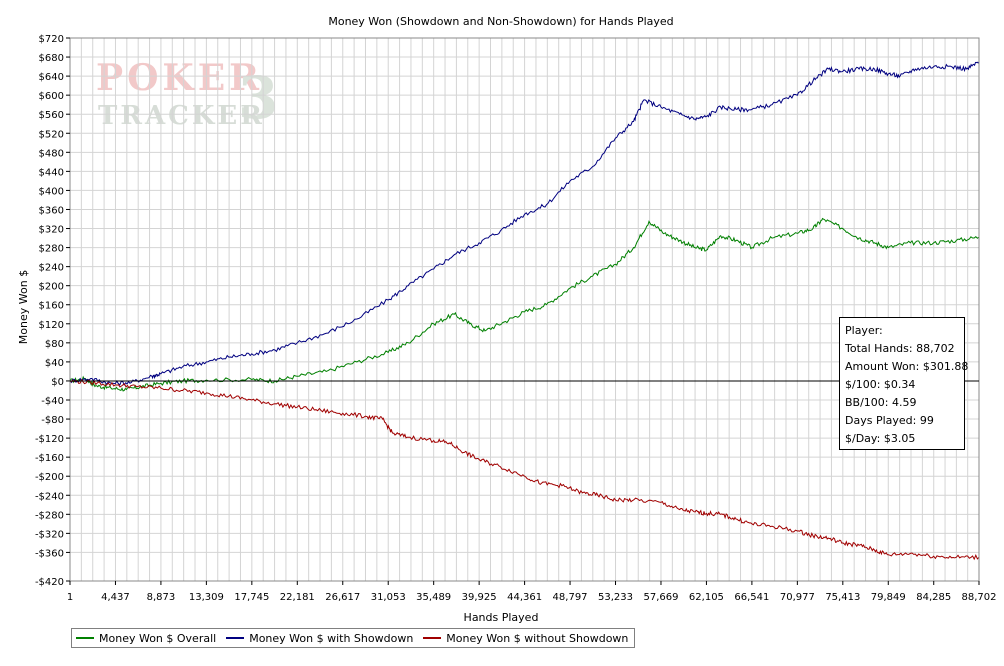  Describe the element at coordinates (251, 597) in the screenshot. I see `x-tick-label-4: 17,745` at that location.